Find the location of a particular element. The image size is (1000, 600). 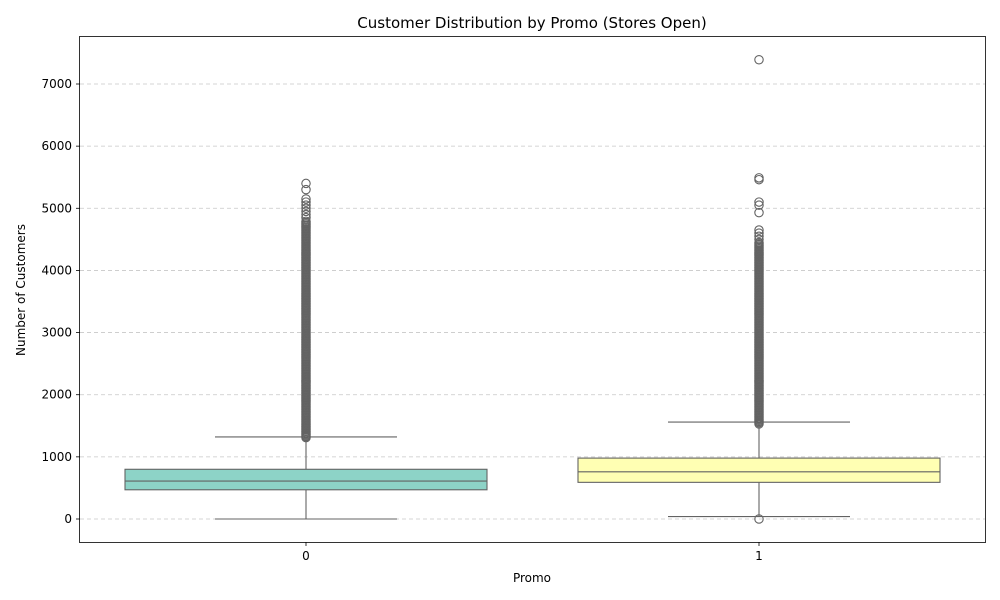

y-tick-label: 7000 is located at coordinates (56, 84).